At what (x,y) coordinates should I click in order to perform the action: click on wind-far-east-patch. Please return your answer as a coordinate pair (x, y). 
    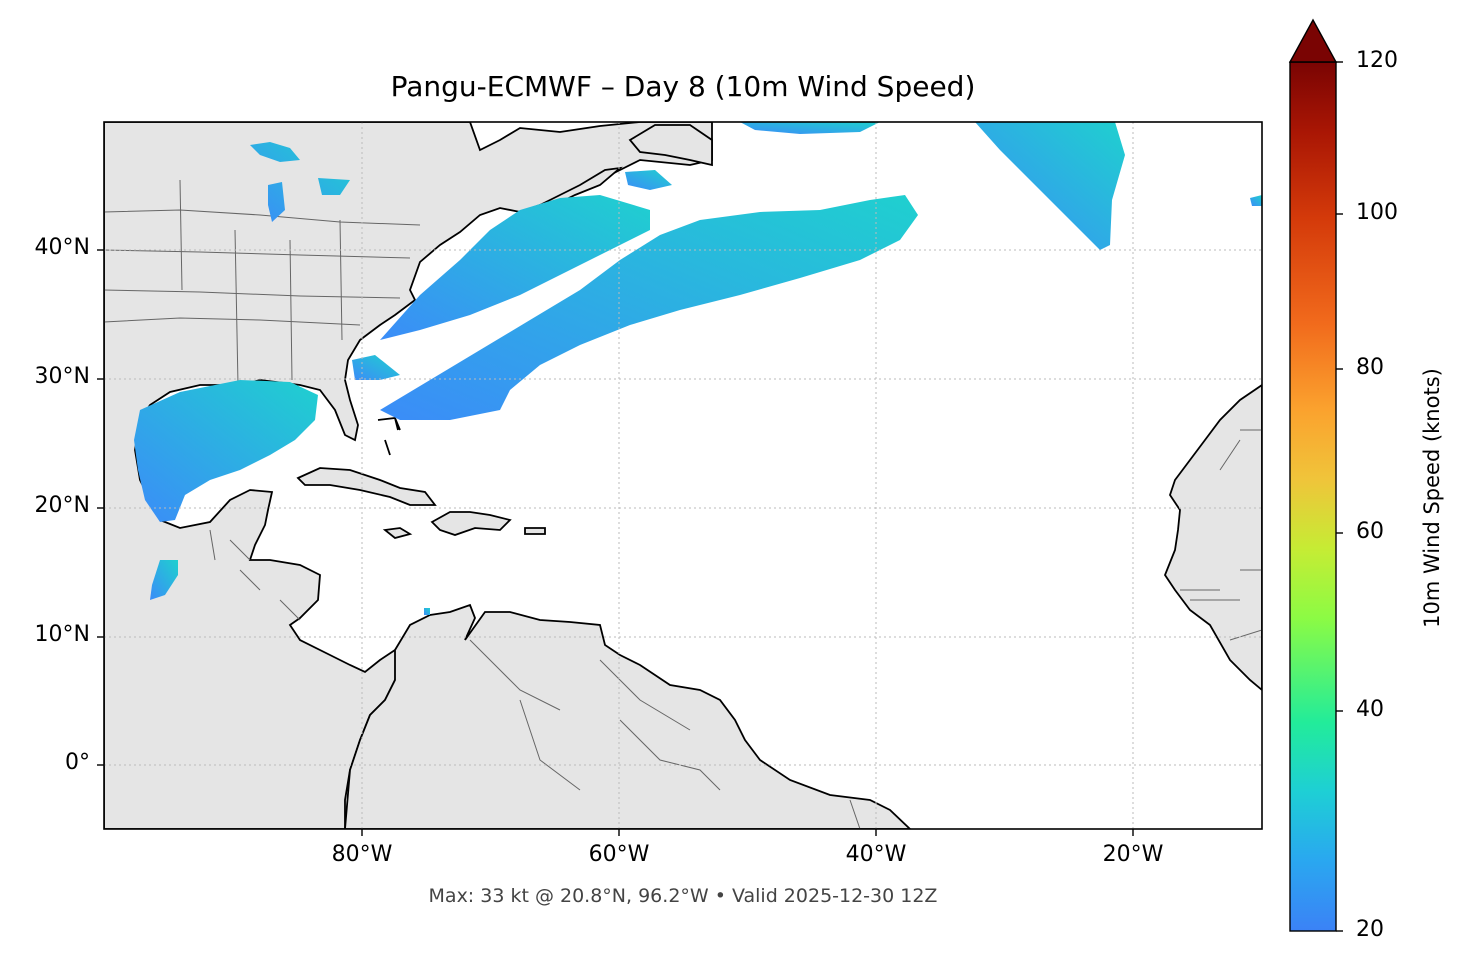
    Looking at the image, I should click on (1256, 200).